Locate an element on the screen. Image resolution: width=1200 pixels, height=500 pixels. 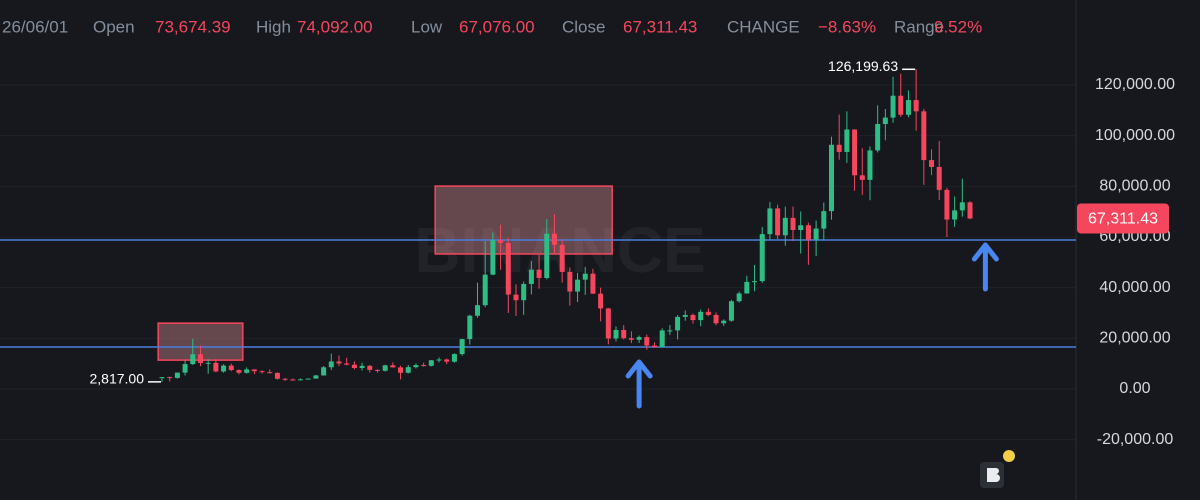
close-value: 67,311.43 is located at coordinates (660, 26).